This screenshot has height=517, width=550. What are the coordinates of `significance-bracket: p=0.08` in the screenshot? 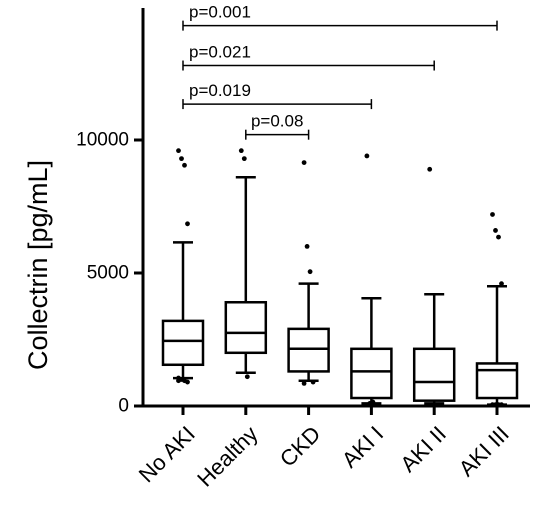 It's located at (277, 126).